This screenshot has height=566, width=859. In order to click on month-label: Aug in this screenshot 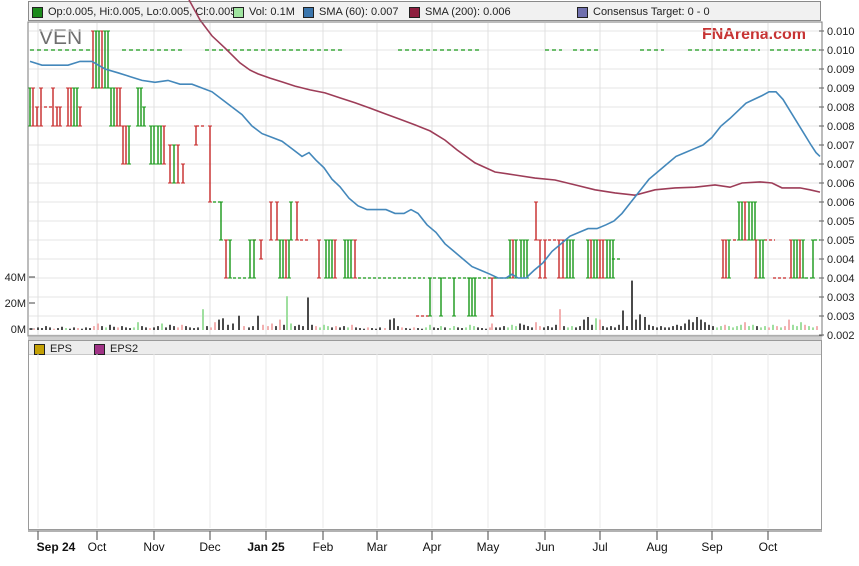, I will do `click(656, 547)`.